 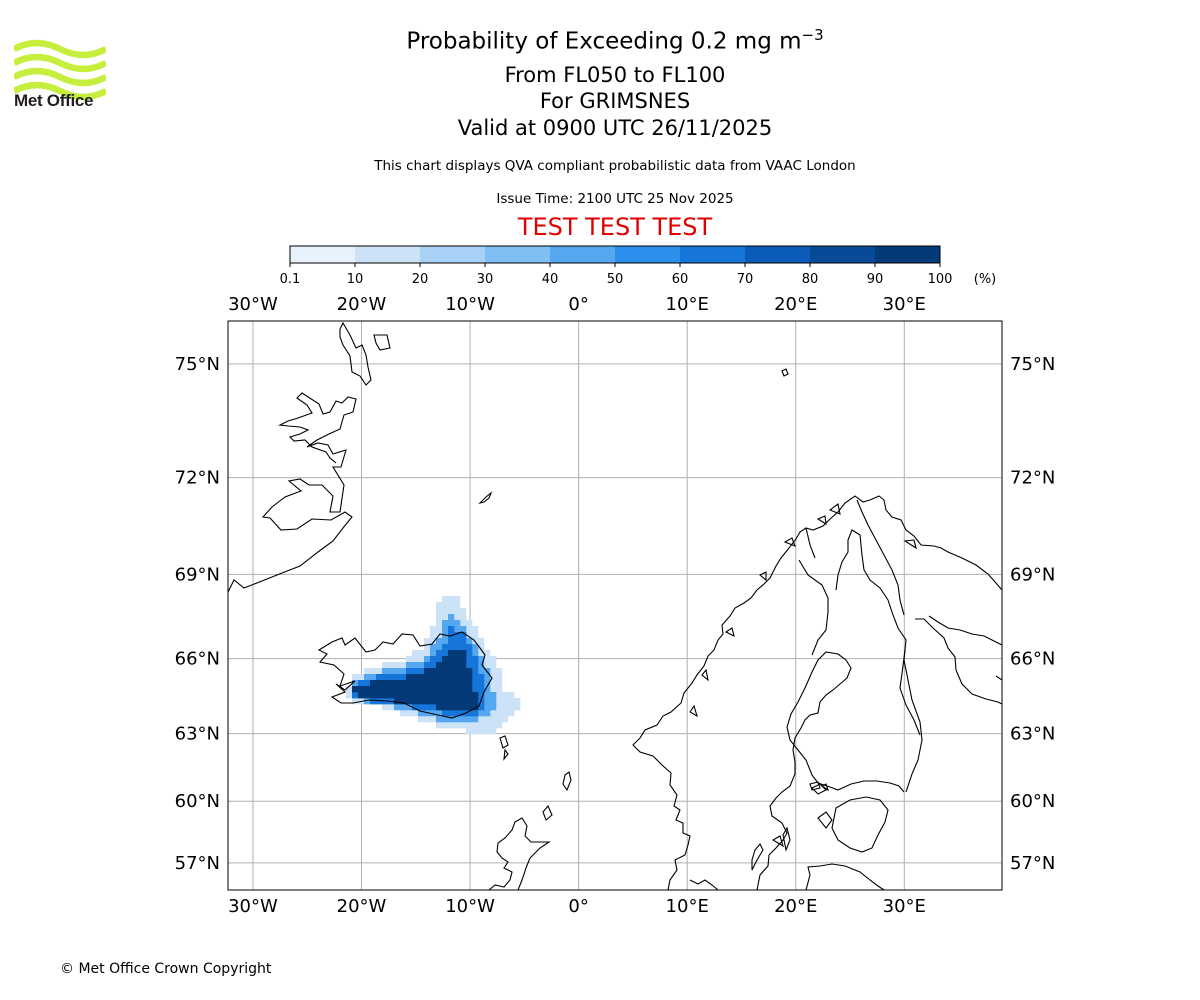 I want to click on orkney-islands, so click(x=547, y=812).